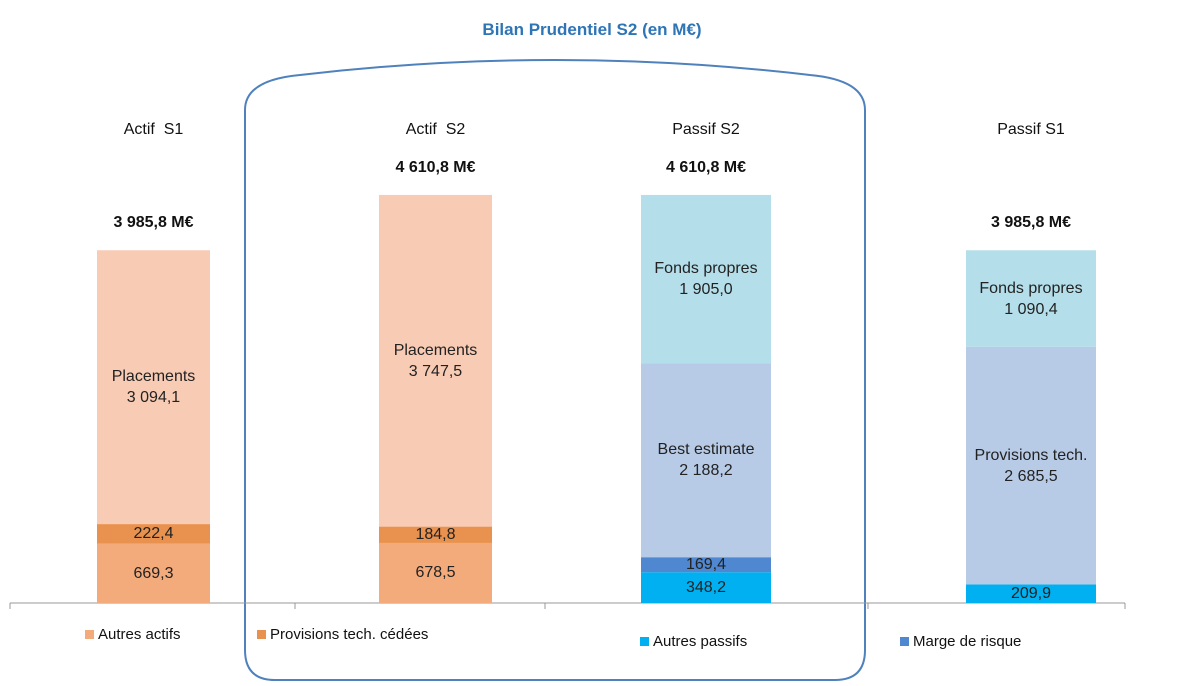 Image resolution: width=1184 pixels, height=686 pixels. Describe the element at coordinates (706, 290) in the screenshot. I see `data-label: 1 905,0` at that location.